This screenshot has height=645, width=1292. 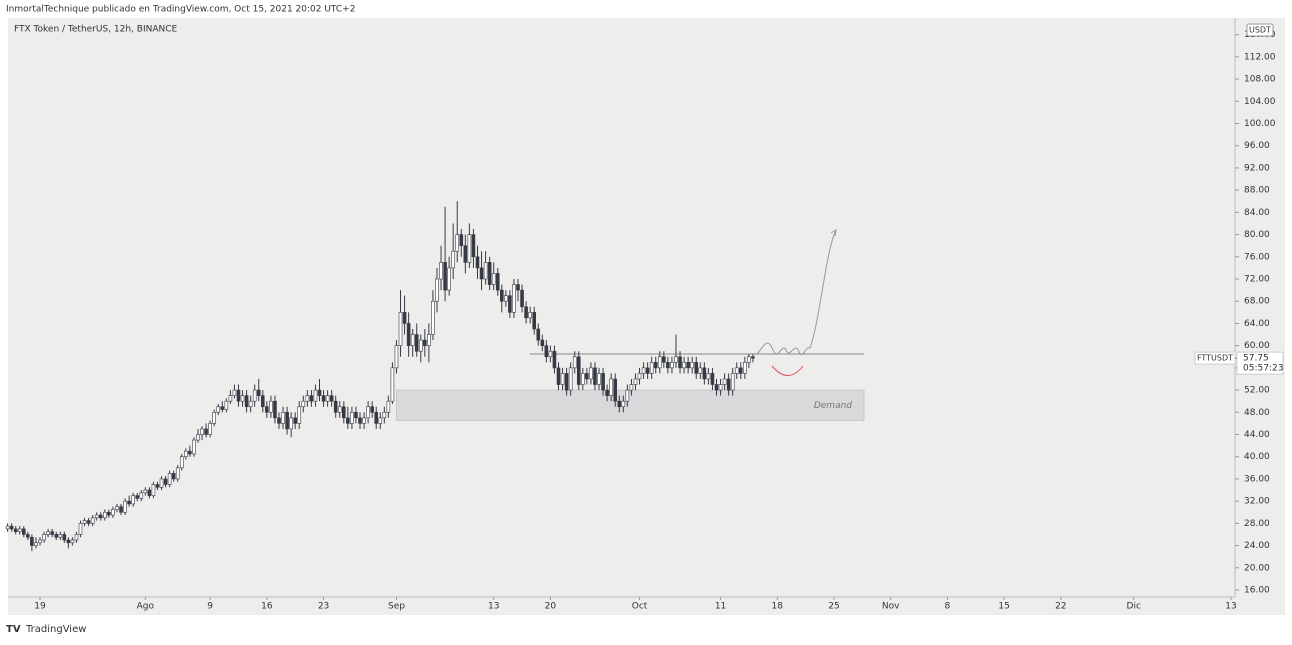 I want to click on currency-box, so click(x=1260, y=30).